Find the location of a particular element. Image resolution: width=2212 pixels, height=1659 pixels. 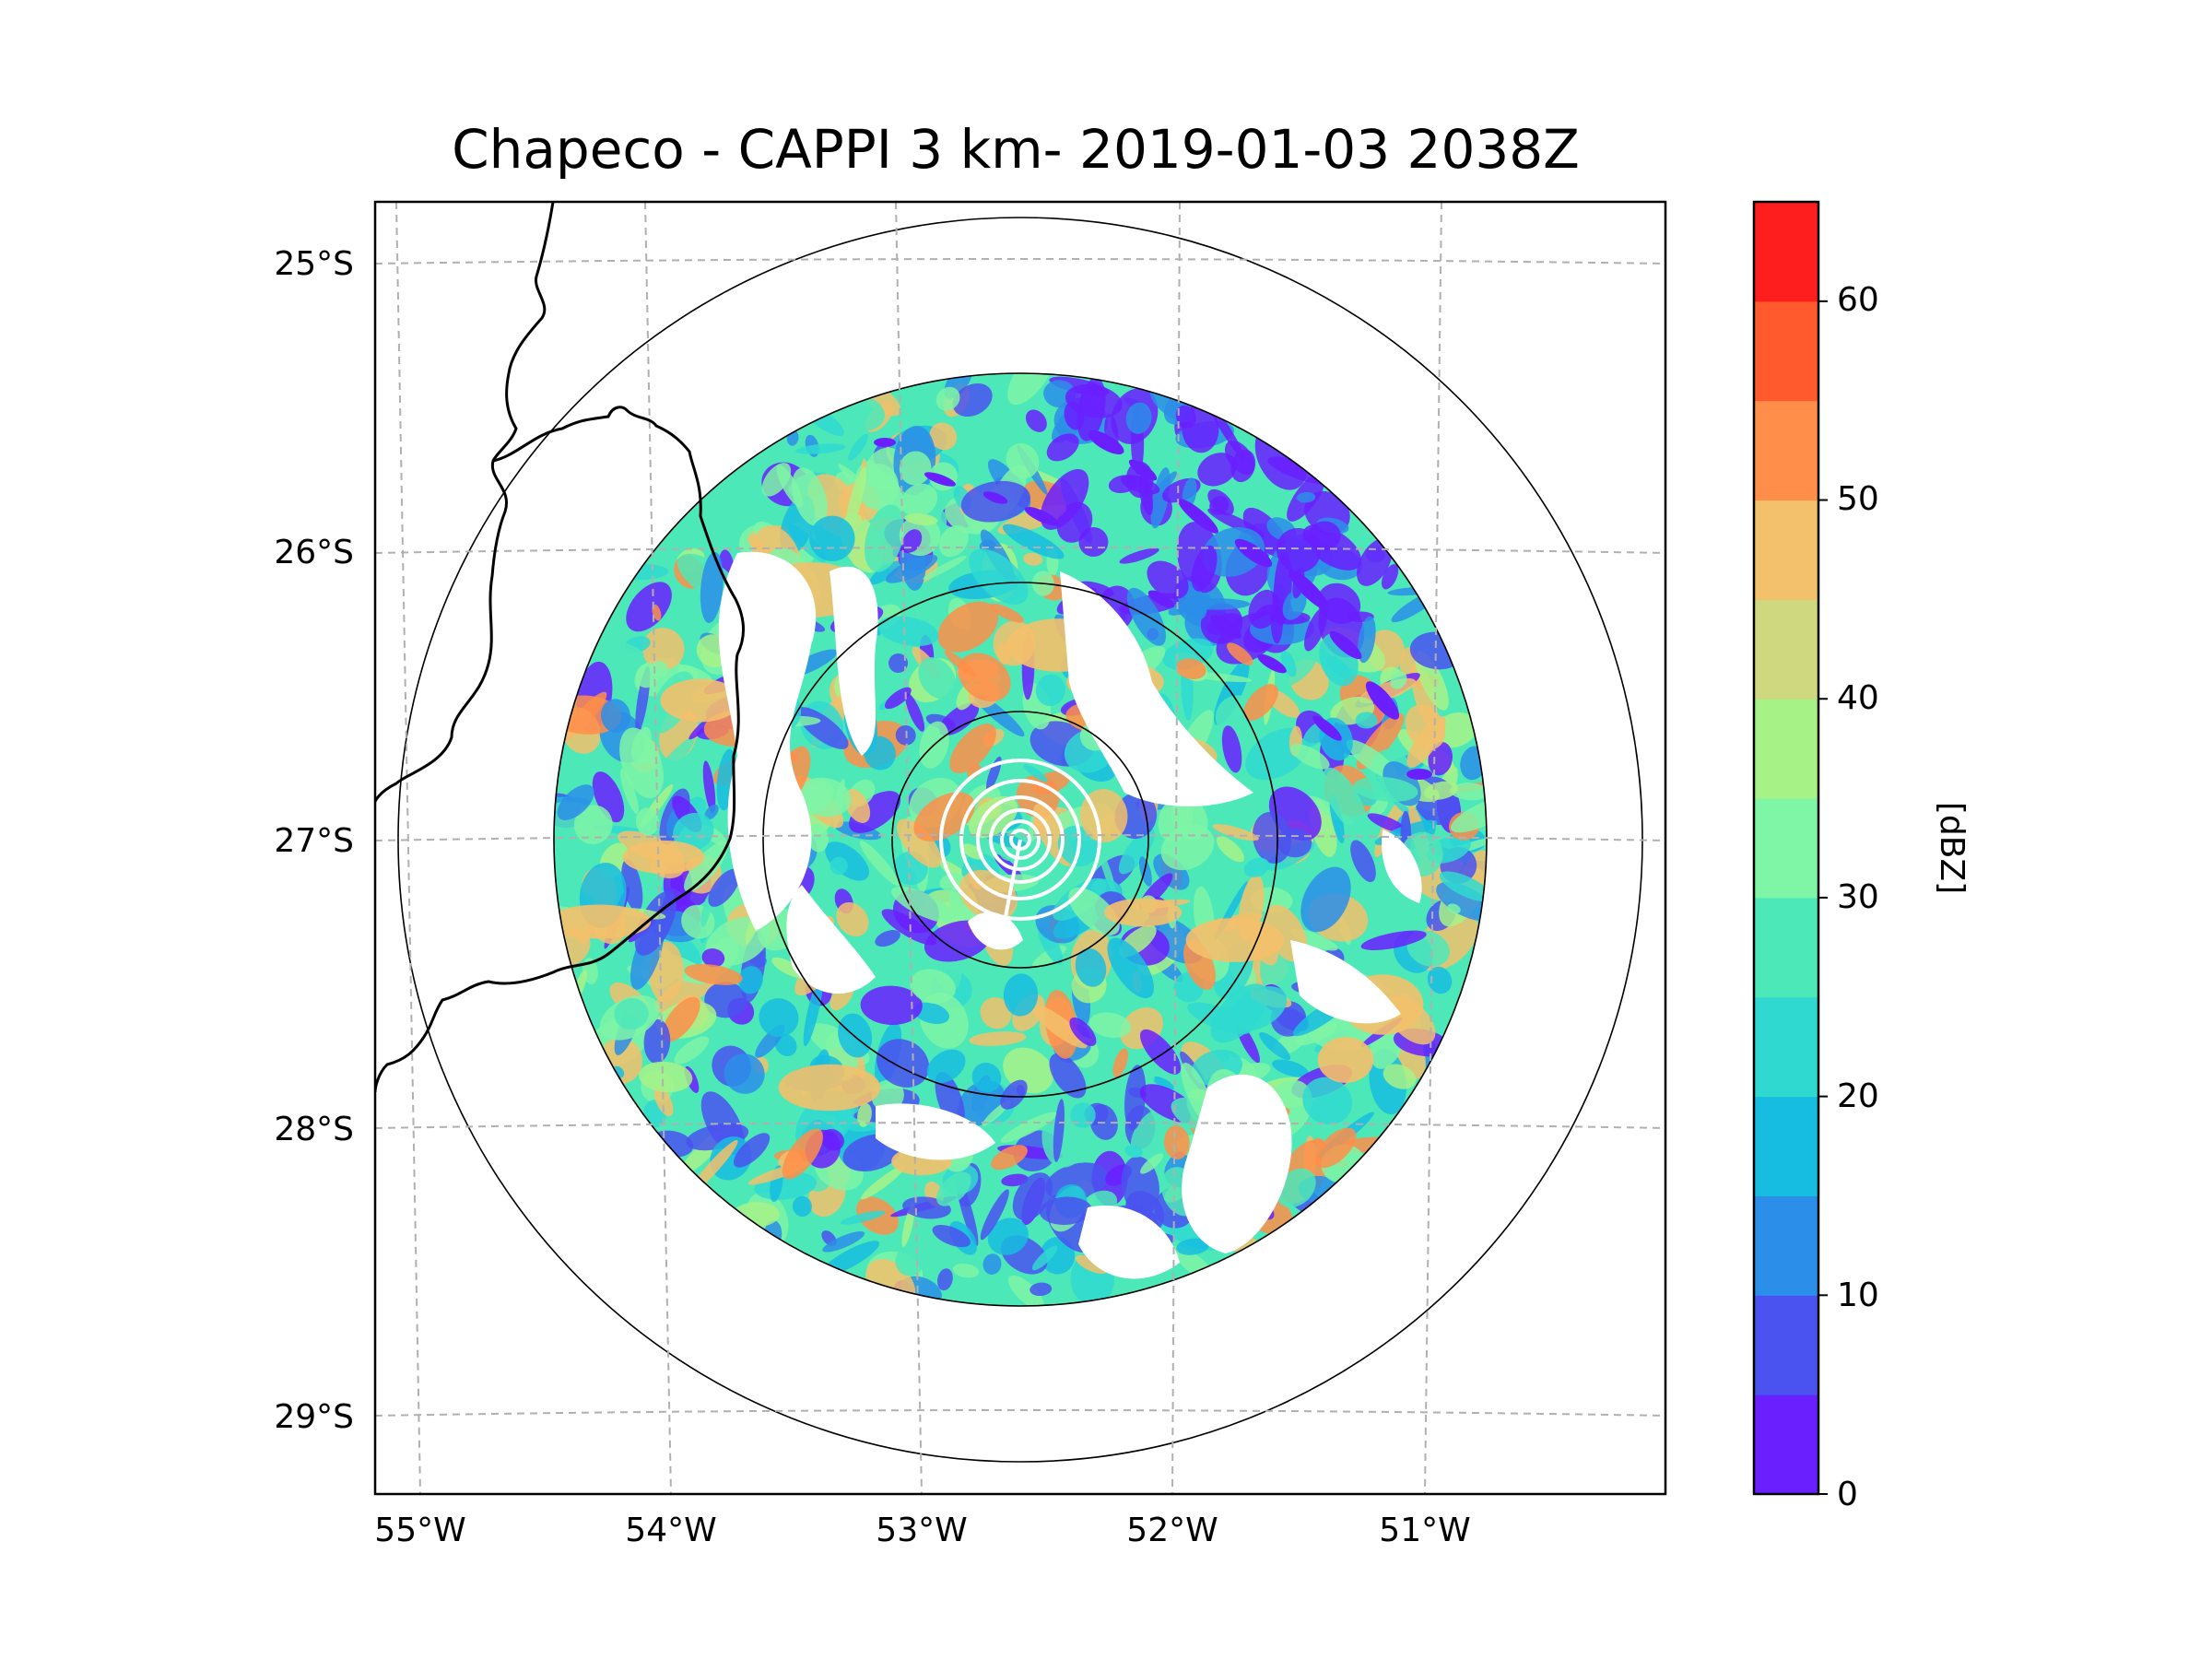

colorbar-tick-label: 30 is located at coordinates (1858, 897).